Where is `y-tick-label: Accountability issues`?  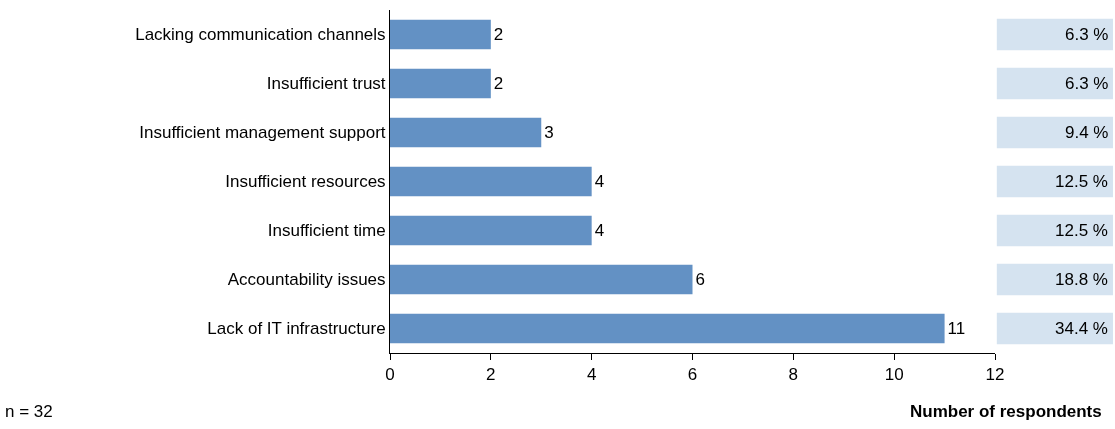 y-tick-label: Accountability issues is located at coordinates (306, 280).